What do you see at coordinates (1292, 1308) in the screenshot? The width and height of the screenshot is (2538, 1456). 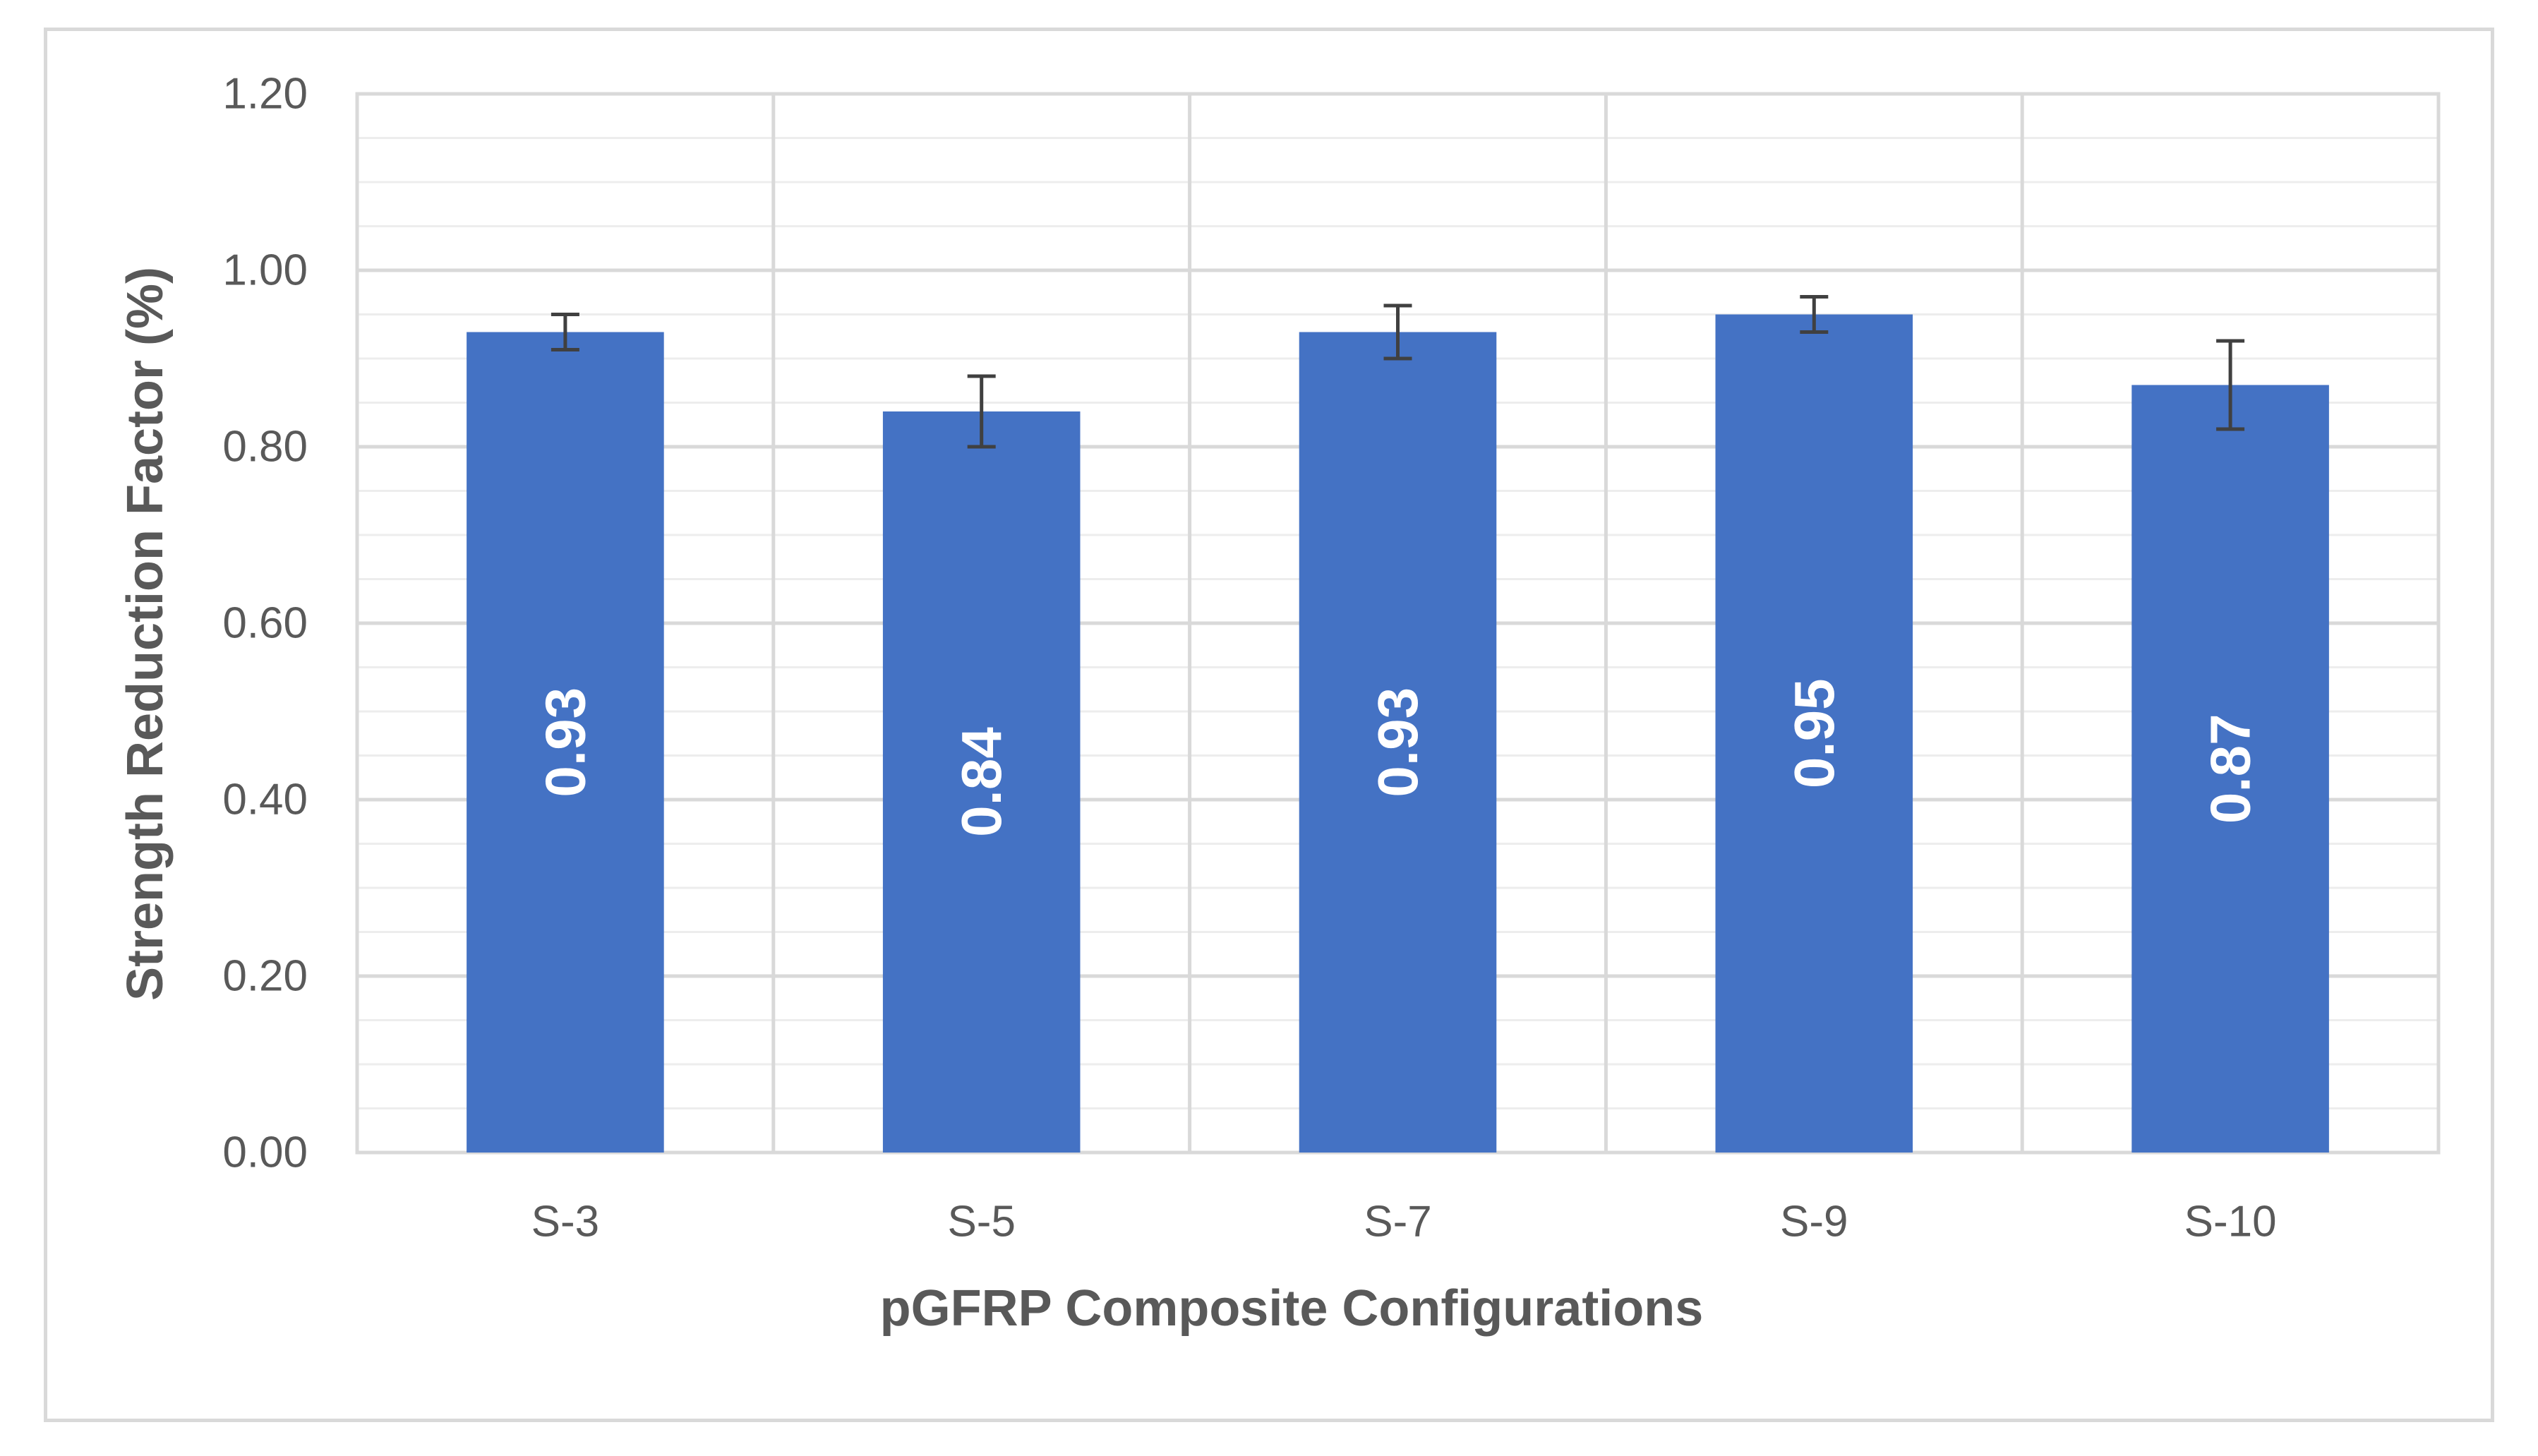 I see `x-axis-title: pGFRP Composite Configurations` at bounding box center [1292, 1308].